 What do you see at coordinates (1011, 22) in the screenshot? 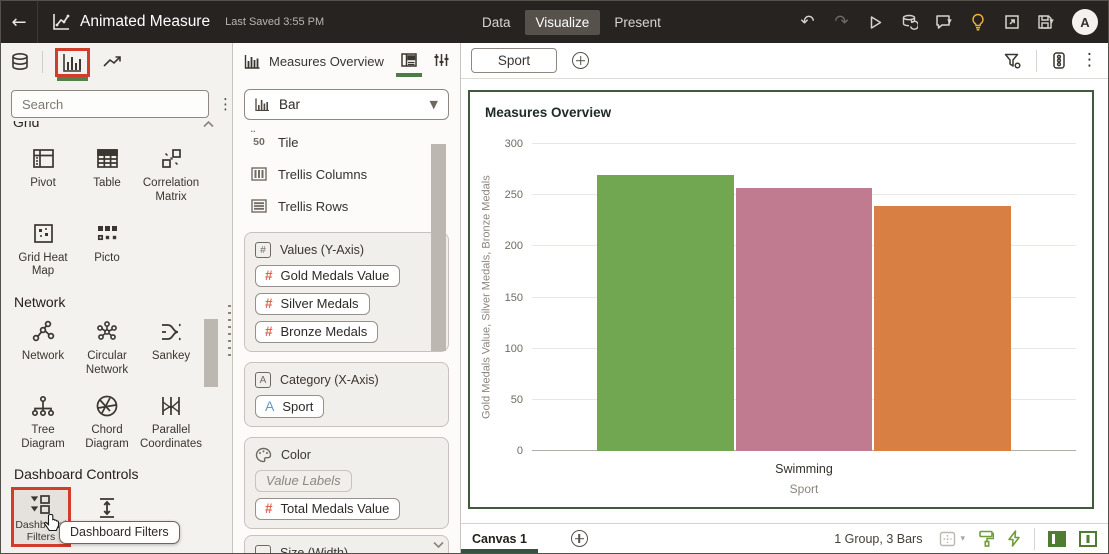
I see `open-in-new-window-icon` at bounding box center [1011, 22].